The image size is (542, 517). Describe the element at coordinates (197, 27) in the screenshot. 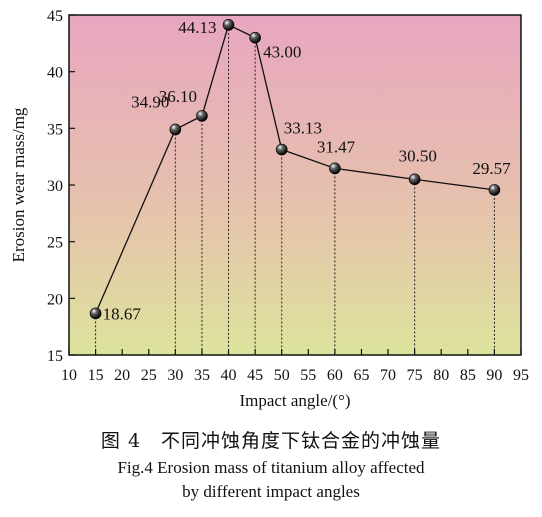

I see `data-label: 44.13` at that location.